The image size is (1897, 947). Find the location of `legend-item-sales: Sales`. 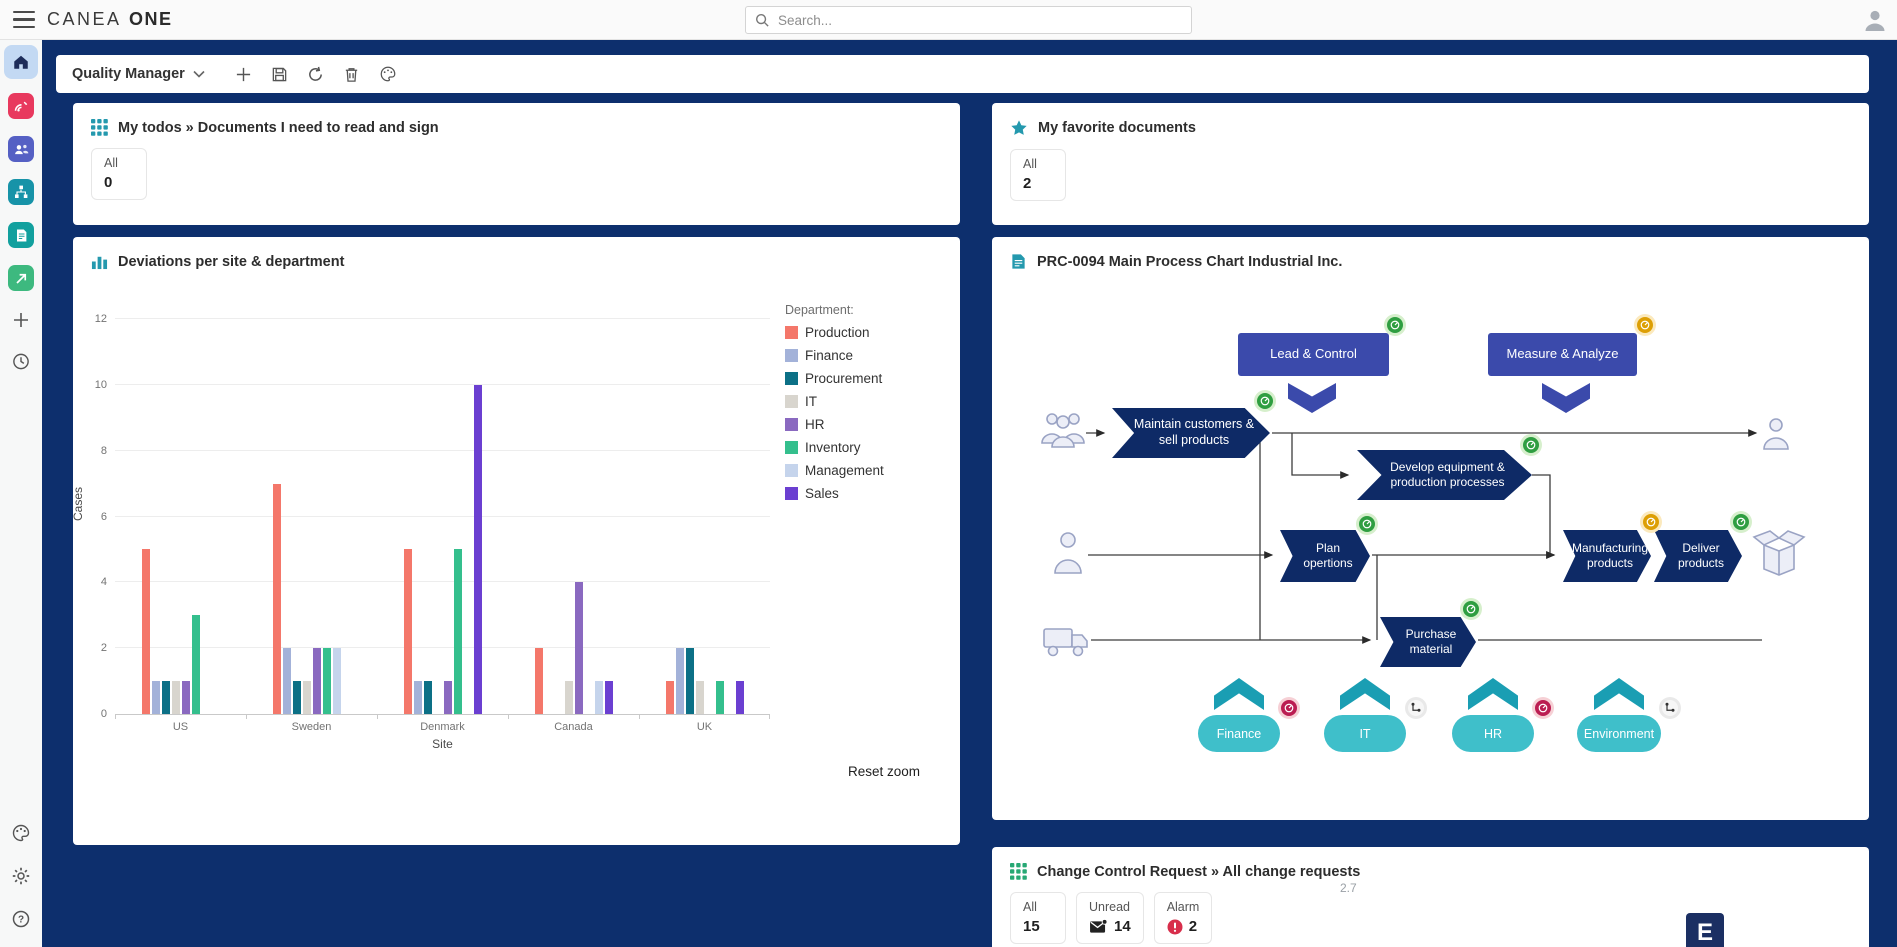

legend-item-sales: Sales is located at coordinates (834, 493).